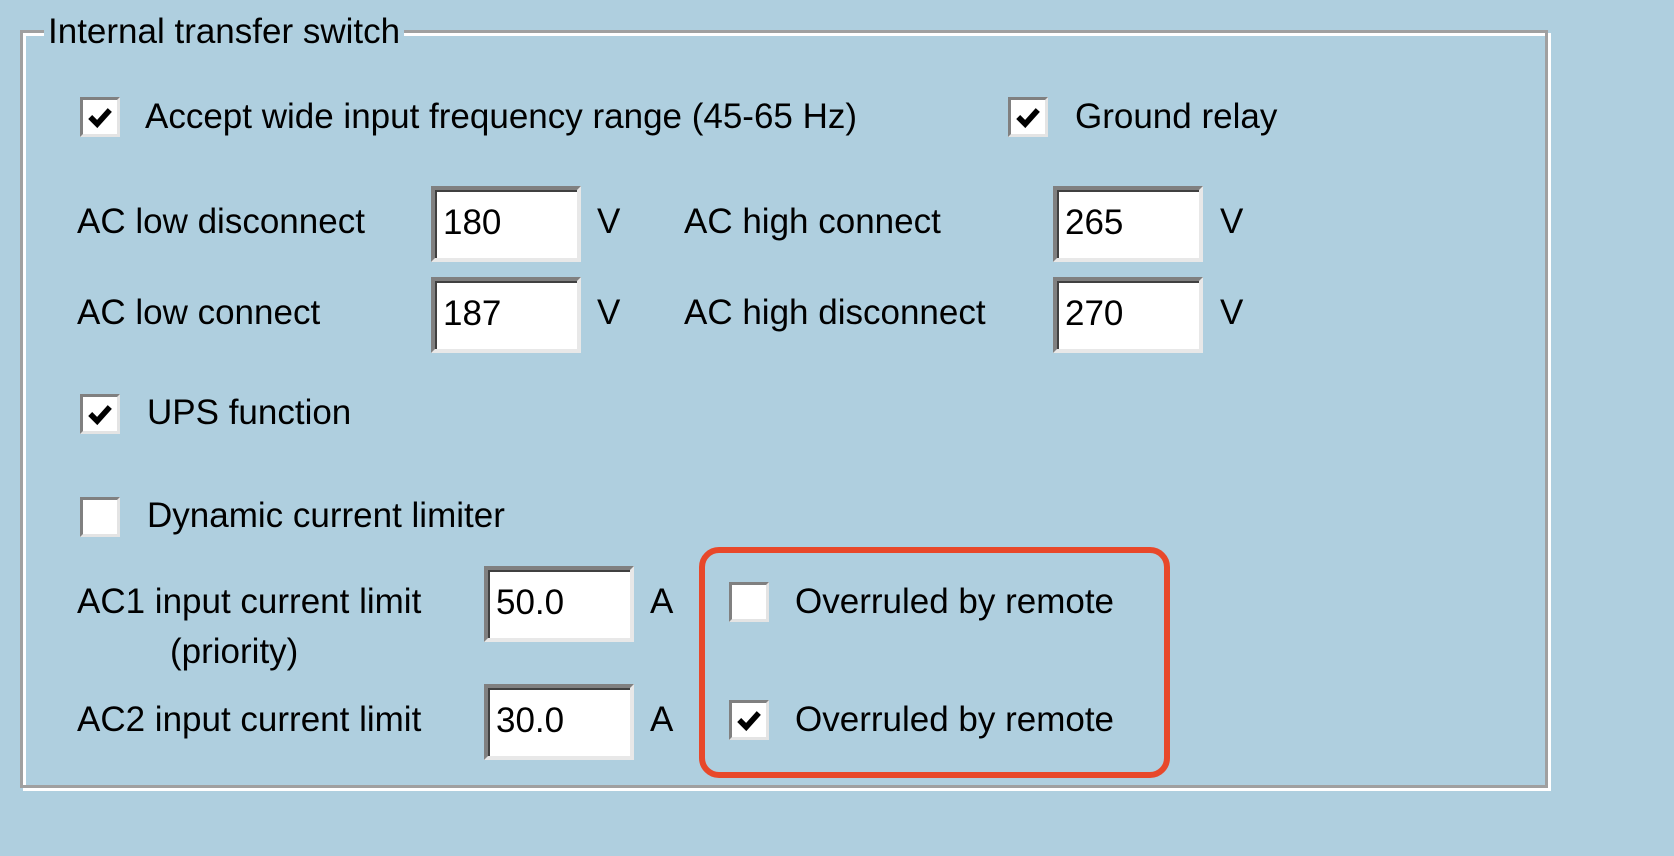 The image size is (1674, 856). I want to click on wide-frequency-checkbox, so click(100, 117).